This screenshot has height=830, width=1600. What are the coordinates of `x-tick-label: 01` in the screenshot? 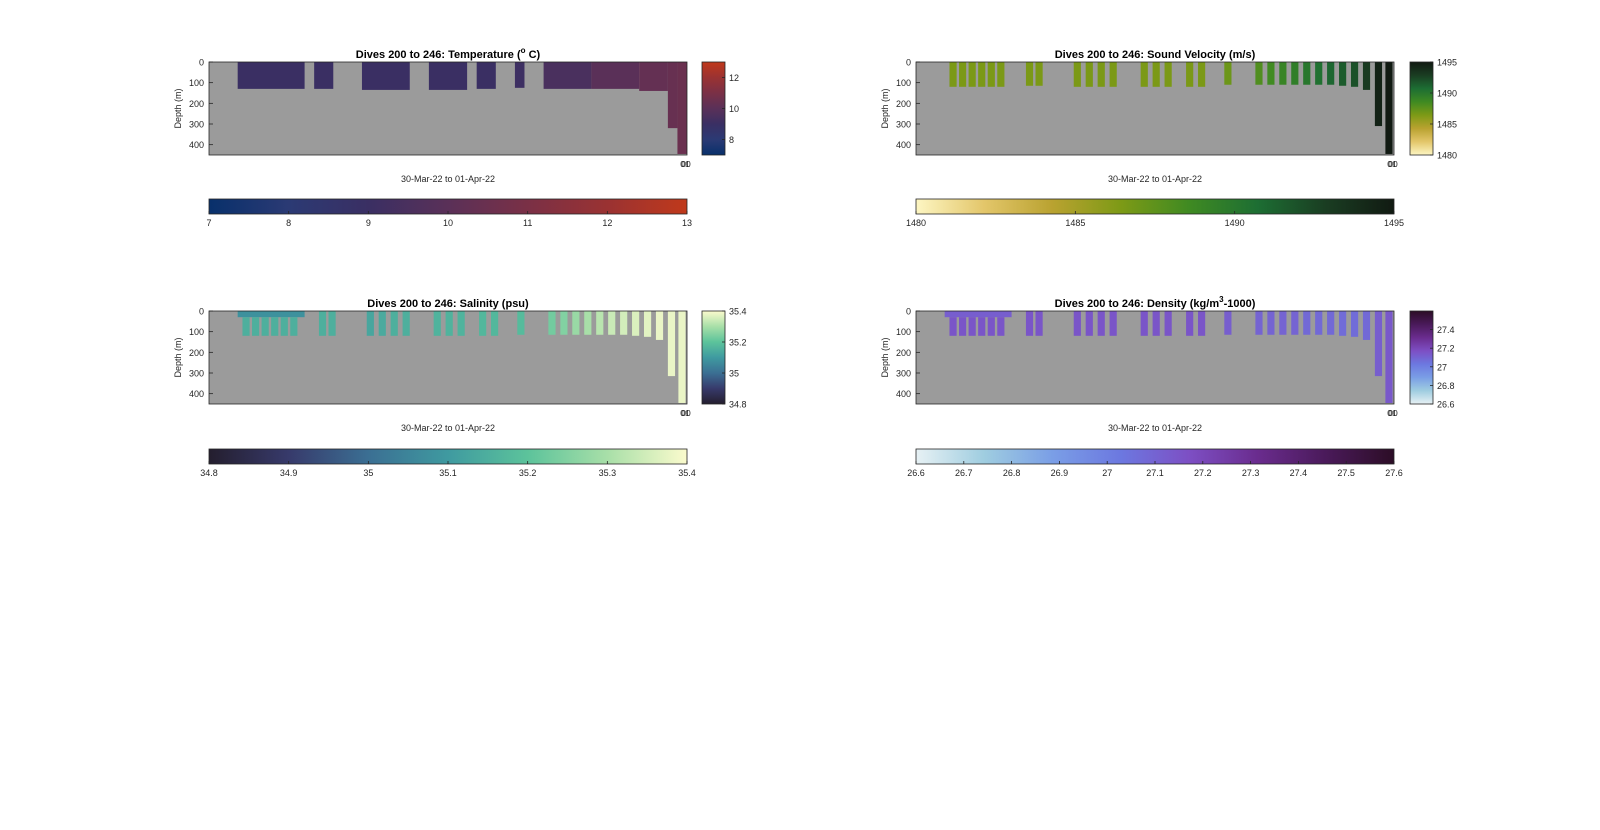 It's located at (1392, 164).